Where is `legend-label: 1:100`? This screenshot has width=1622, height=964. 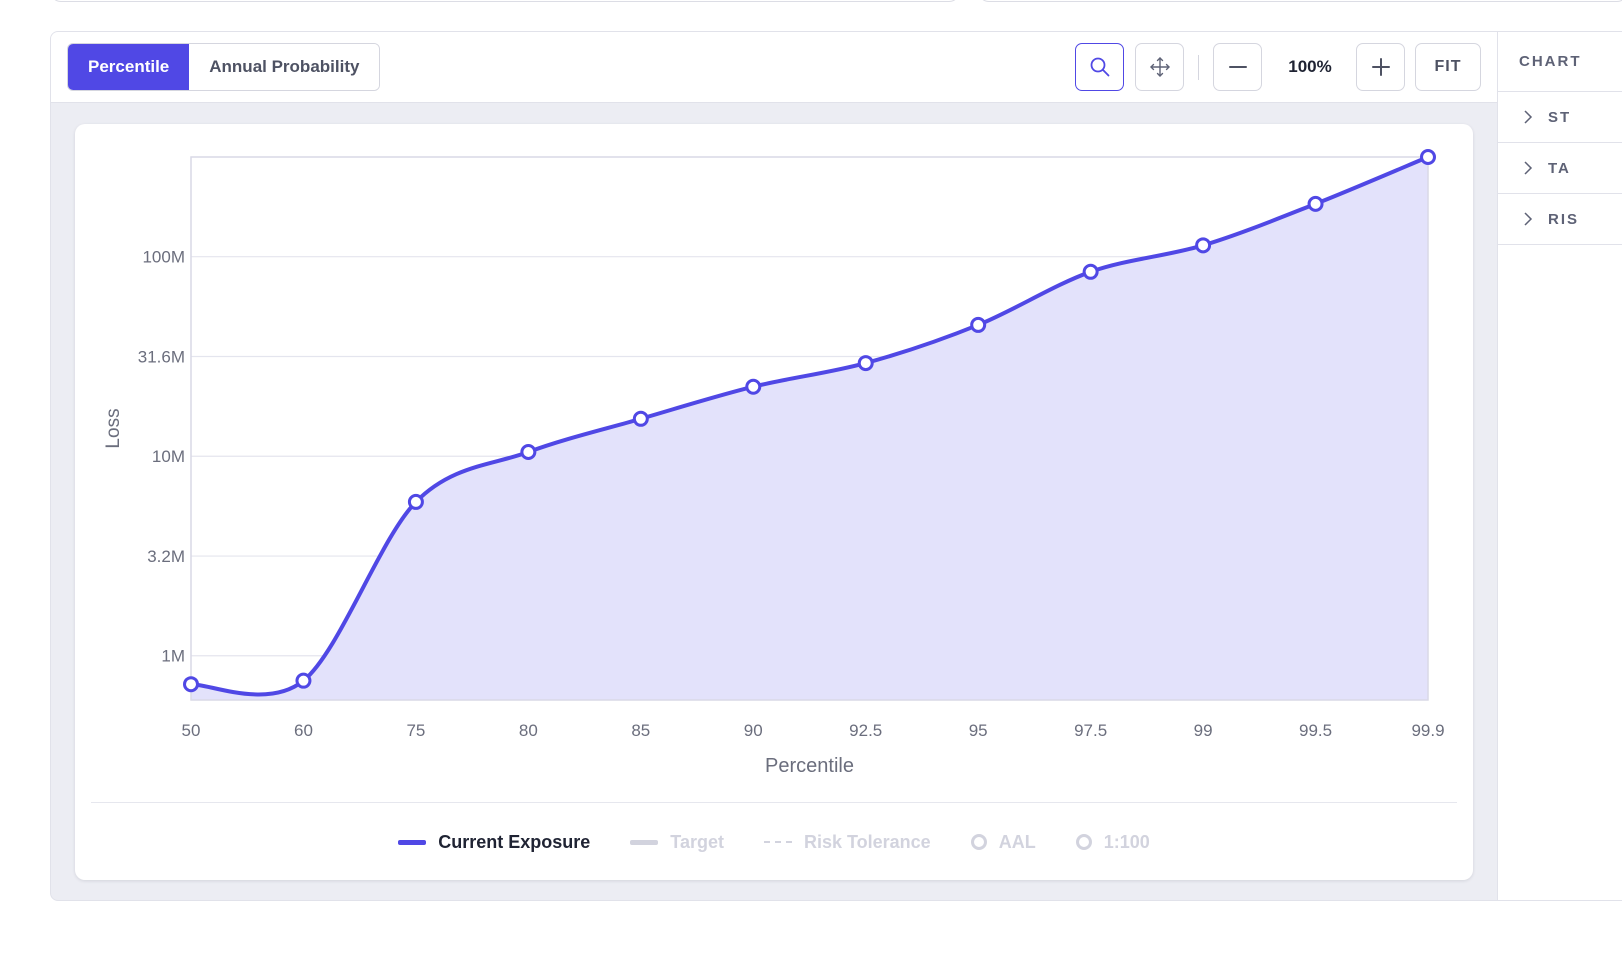 legend-label: 1:100 is located at coordinates (1126, 841).